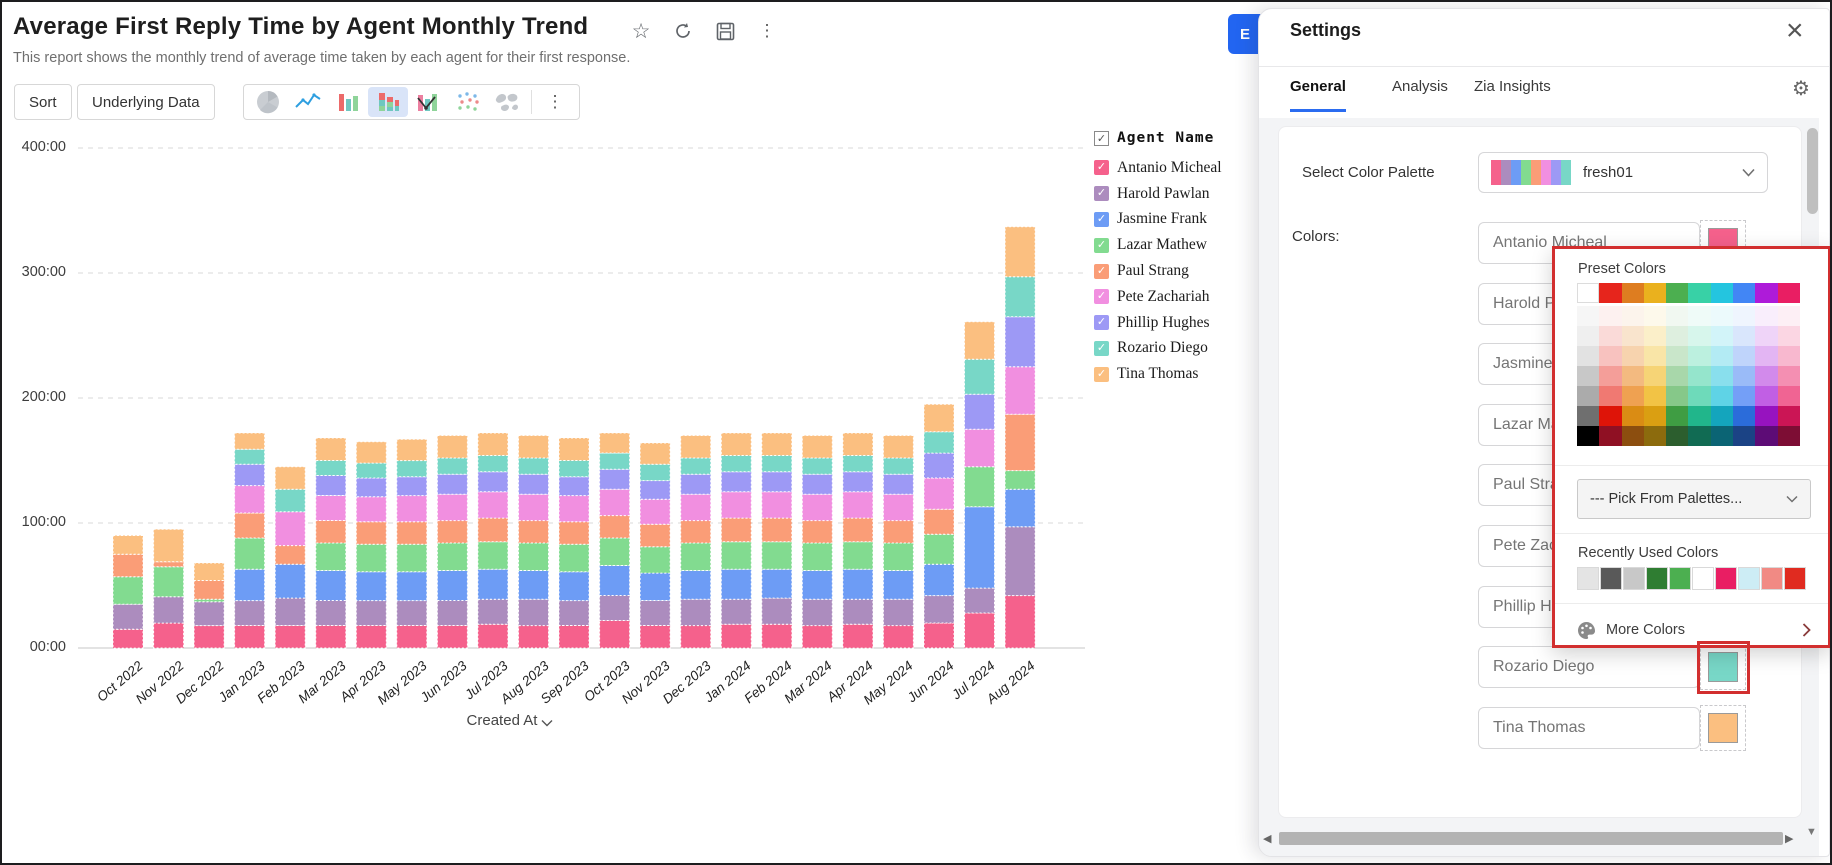  Describe the element at coordinates (43, 102) in the screenshot. I see `sort-button: Sort` at that location.